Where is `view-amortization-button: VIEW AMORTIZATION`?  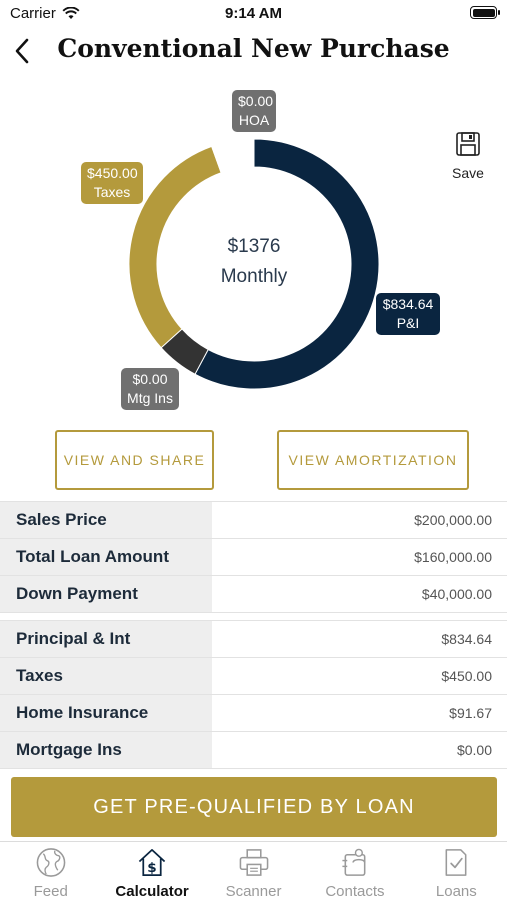
view-amortization-button: VIEW AMORTIZATION is located at coordinates (373, 460).